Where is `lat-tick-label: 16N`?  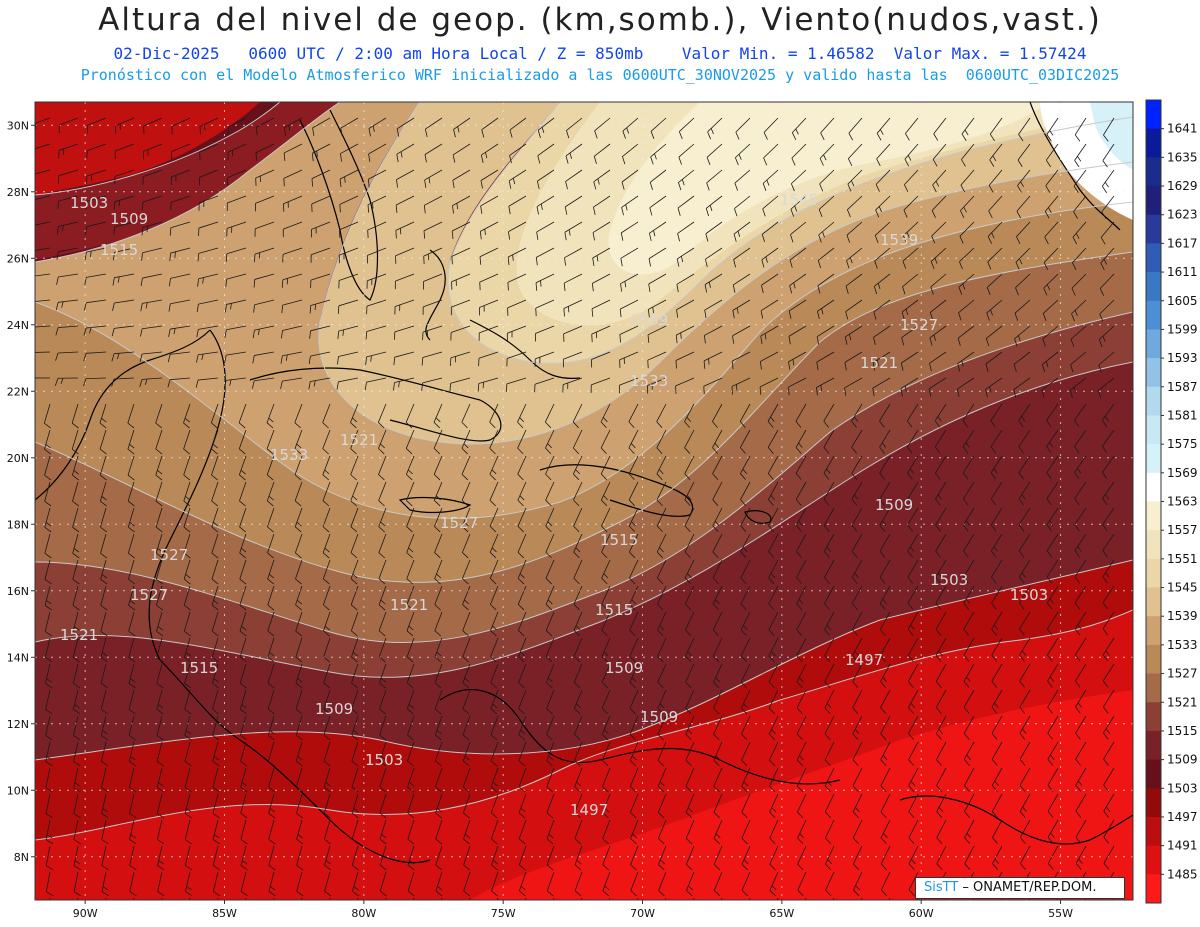
lat-tick-label: 16N is located at coordinates (18, 591).